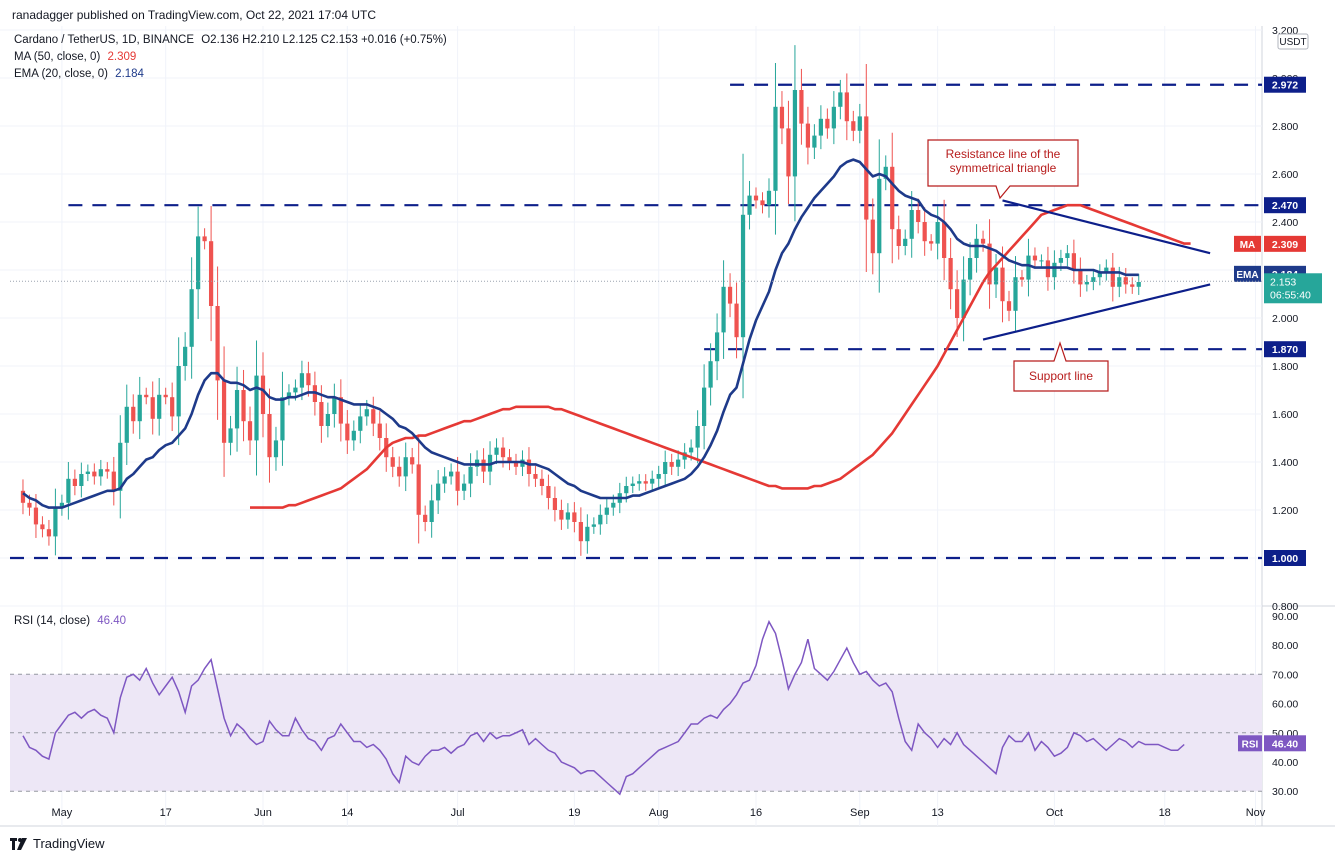 The height and width of the screenshot is (867, 1335). I want to click on ema-legend-value: 2.184, so click(129, 74).